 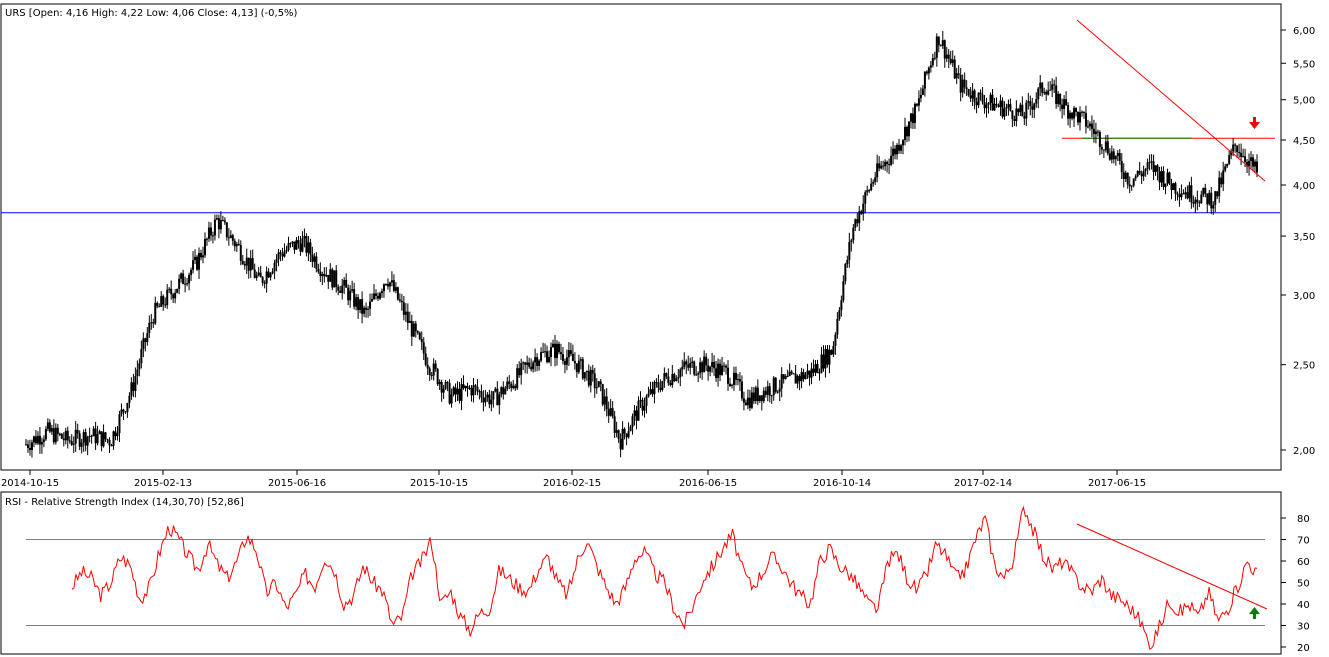 What do you see at coordinates (1304, 64) in the screenshot?
I see `price-tick-label: 5,50` at bounding box center [1304, 64].